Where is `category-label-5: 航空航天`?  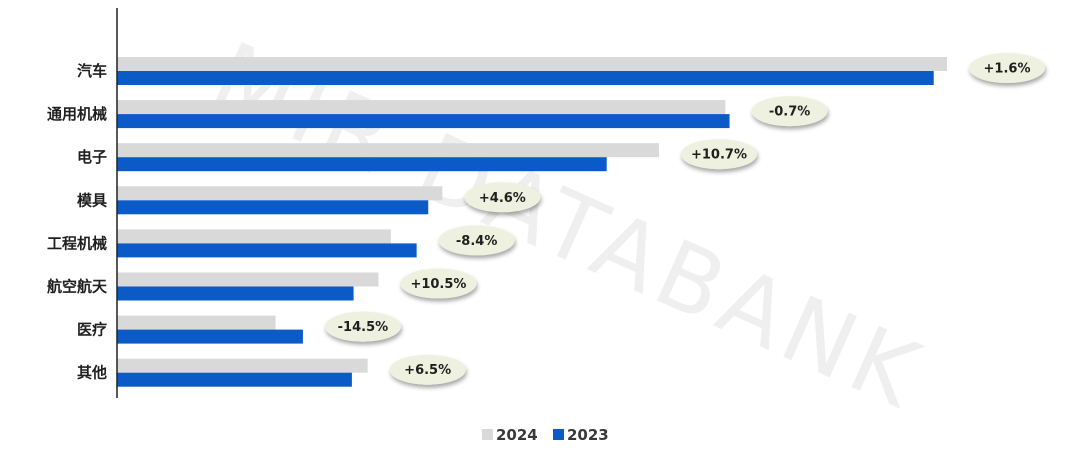 category-label-5: 航空航天 is located at coordinates (77, 287).